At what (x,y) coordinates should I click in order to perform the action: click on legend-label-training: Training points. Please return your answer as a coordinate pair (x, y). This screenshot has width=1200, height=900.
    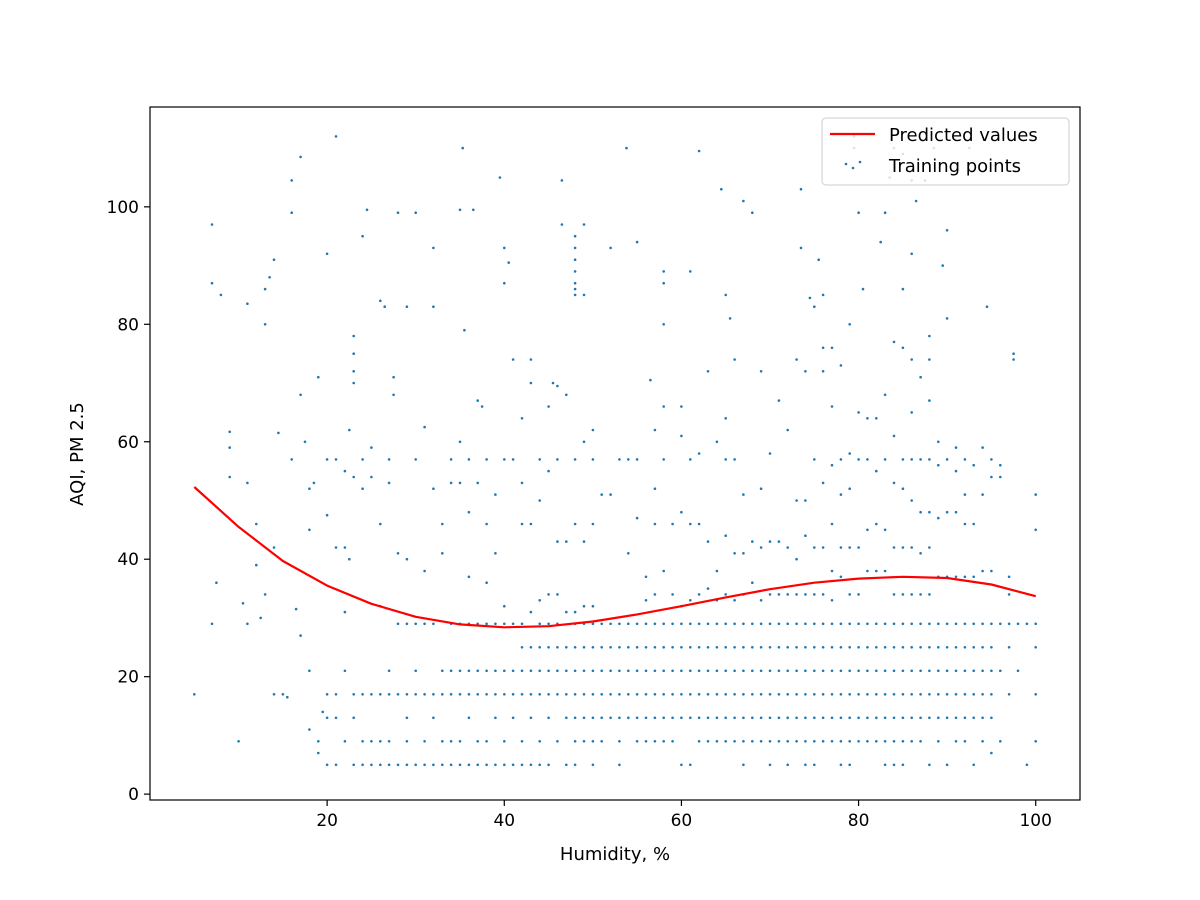
    Looking at the image, I should click on (954, 166).